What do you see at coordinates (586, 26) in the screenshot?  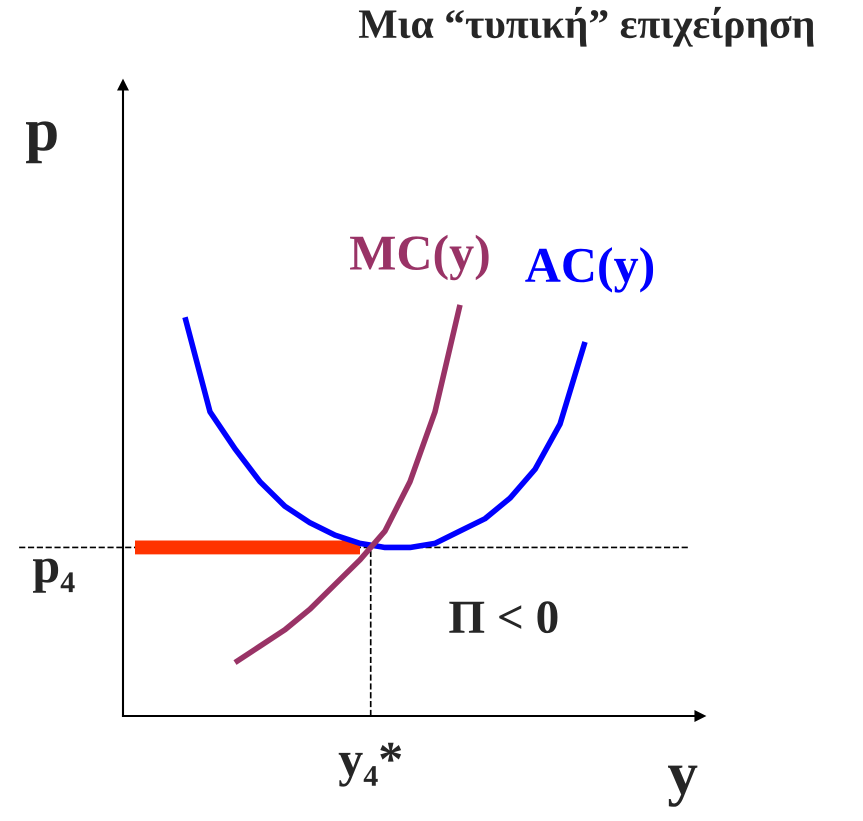 I see `chart-title: Μια “τυπική” επιχείρηση` at bounding box center [586, 26].